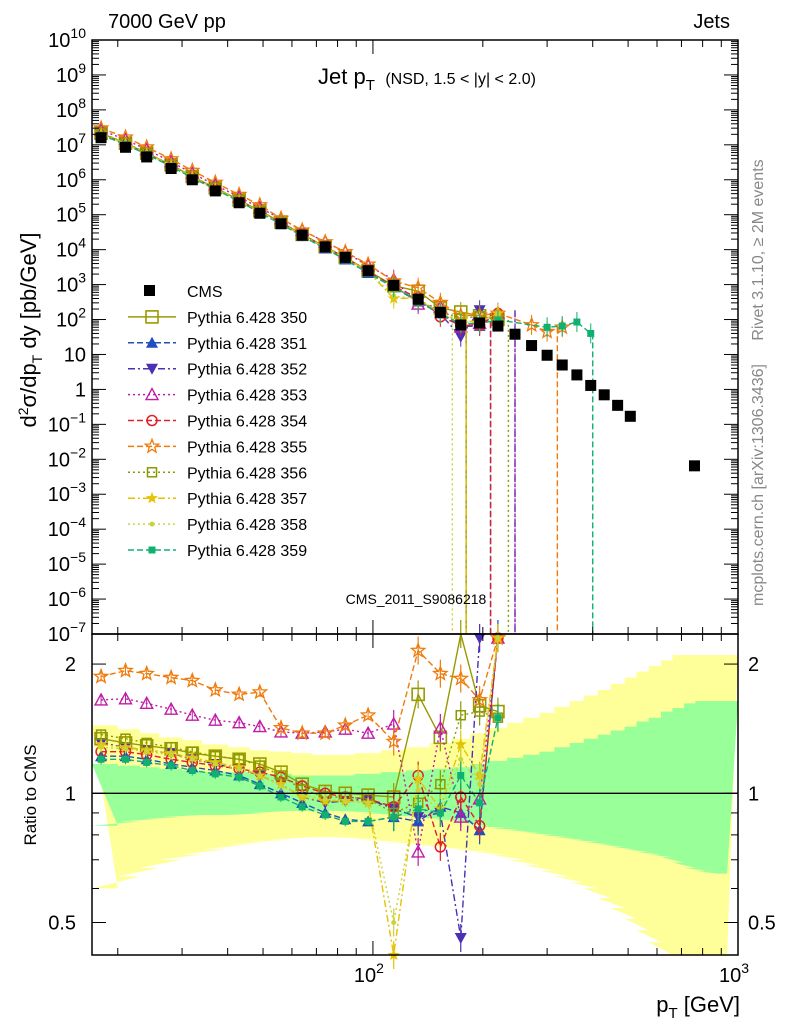 The height and width of the screenshot is (1024, 786). I want to click on ratio-tick-label-right: 1, so click(753, 794).